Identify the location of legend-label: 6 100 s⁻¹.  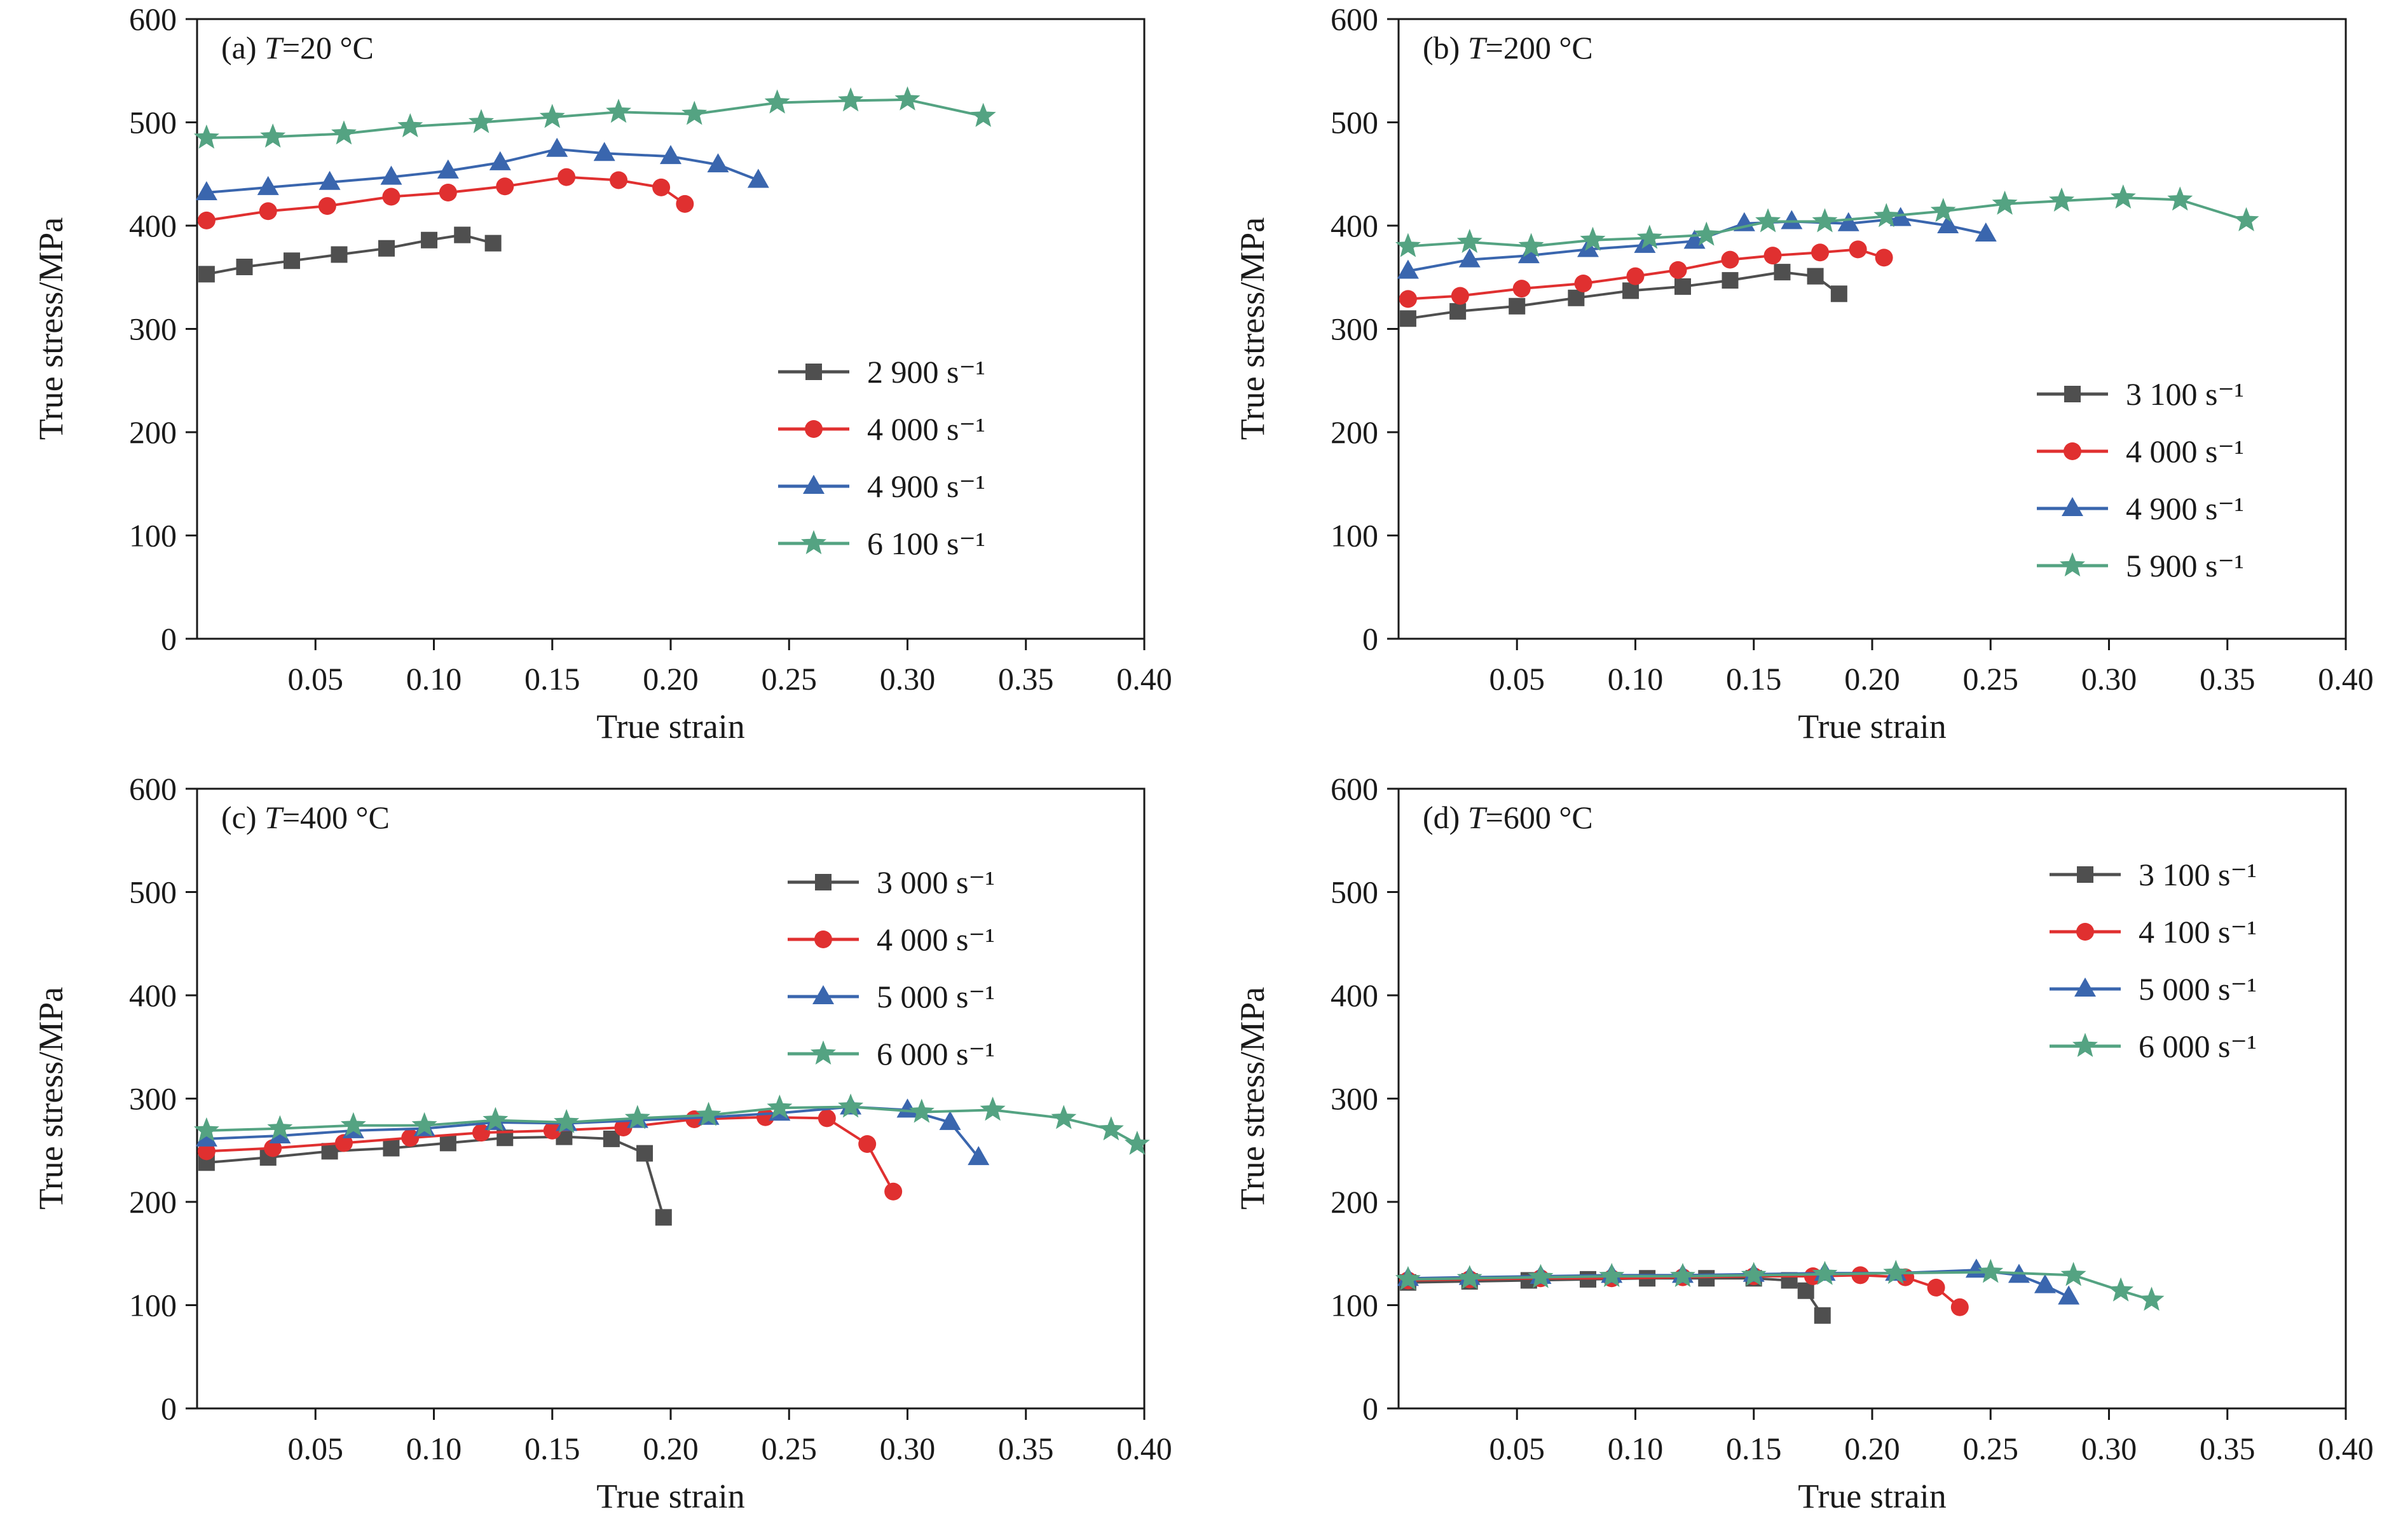
(926, 543).